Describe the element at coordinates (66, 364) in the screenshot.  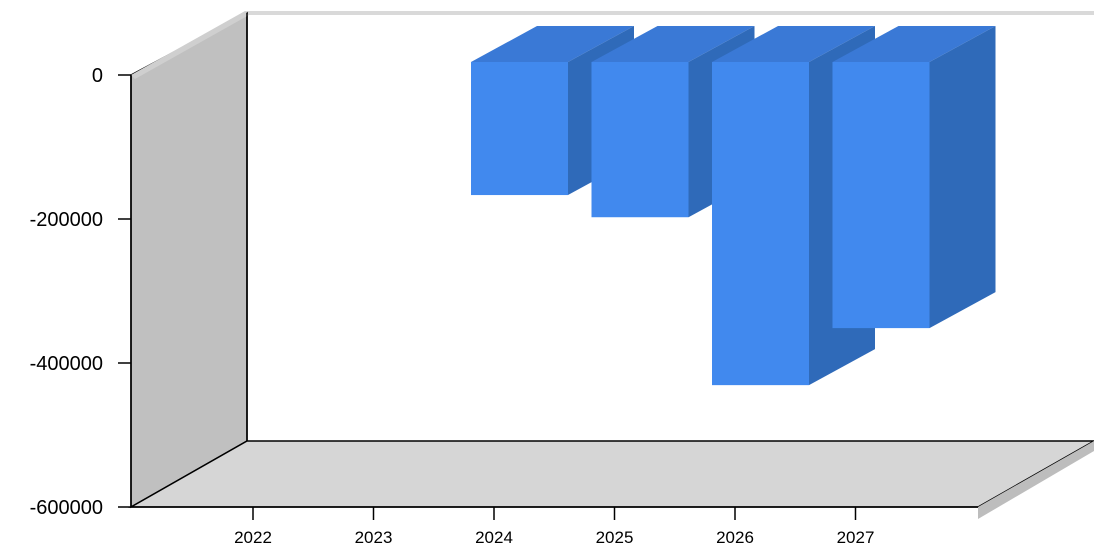
I see `y-tick-label: -400000` at that location.